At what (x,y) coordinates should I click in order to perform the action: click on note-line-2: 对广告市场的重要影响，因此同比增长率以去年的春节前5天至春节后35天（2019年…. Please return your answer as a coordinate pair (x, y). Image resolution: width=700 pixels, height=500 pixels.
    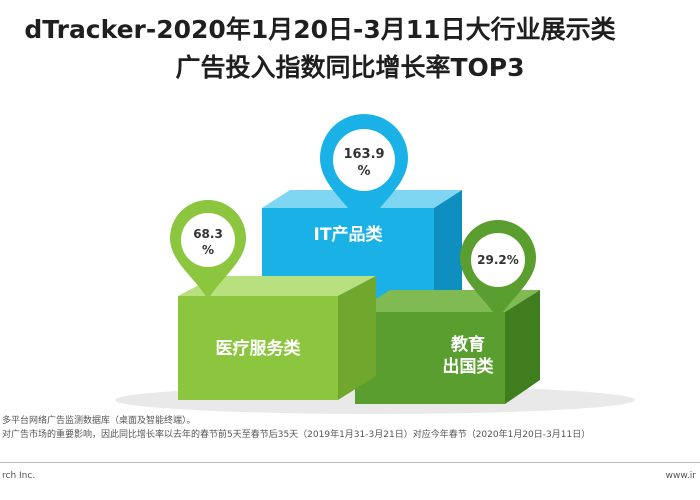
    Looking at the image, I should click on (296, 435).